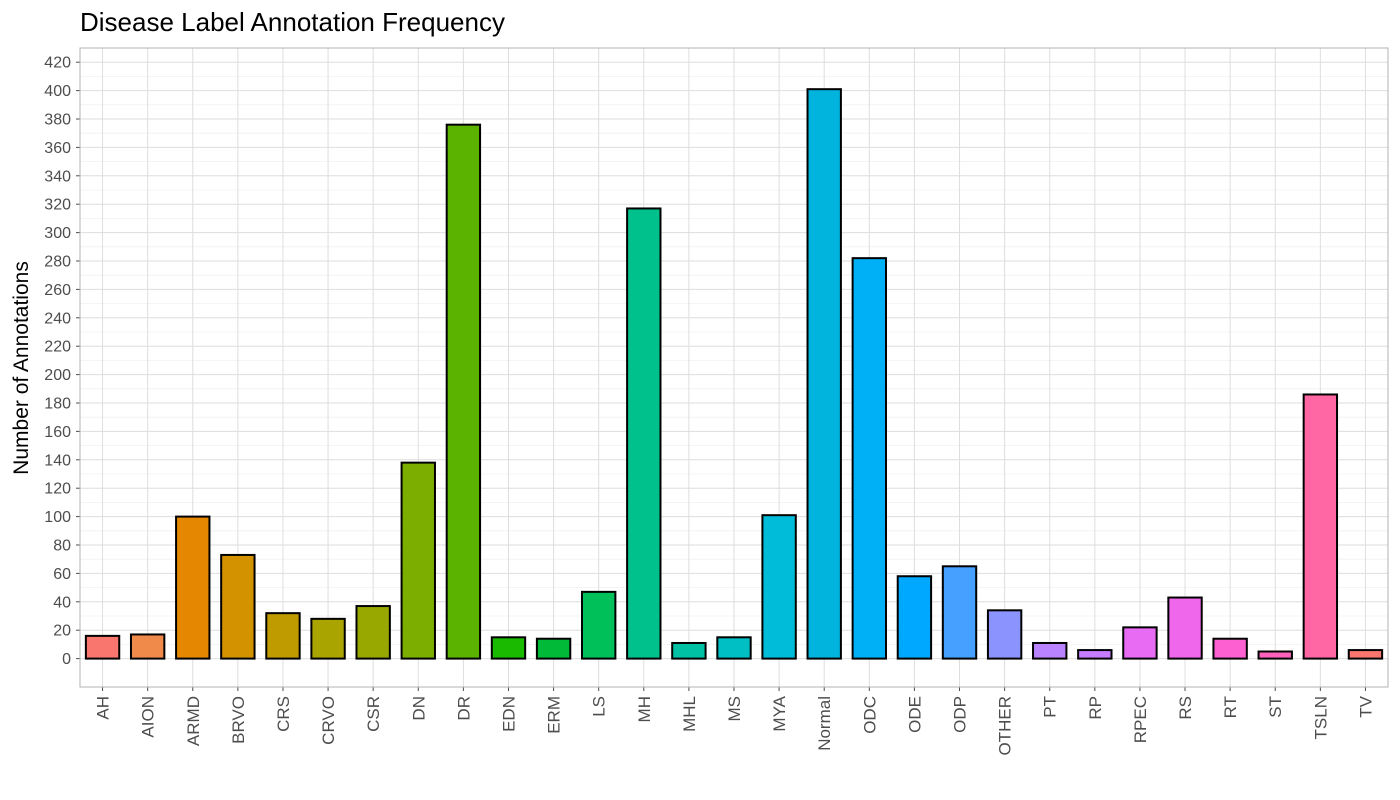 Image resolution: width=1400 pixels, height=800 pixels. I want to click on bar-ah, so click(102, 647).